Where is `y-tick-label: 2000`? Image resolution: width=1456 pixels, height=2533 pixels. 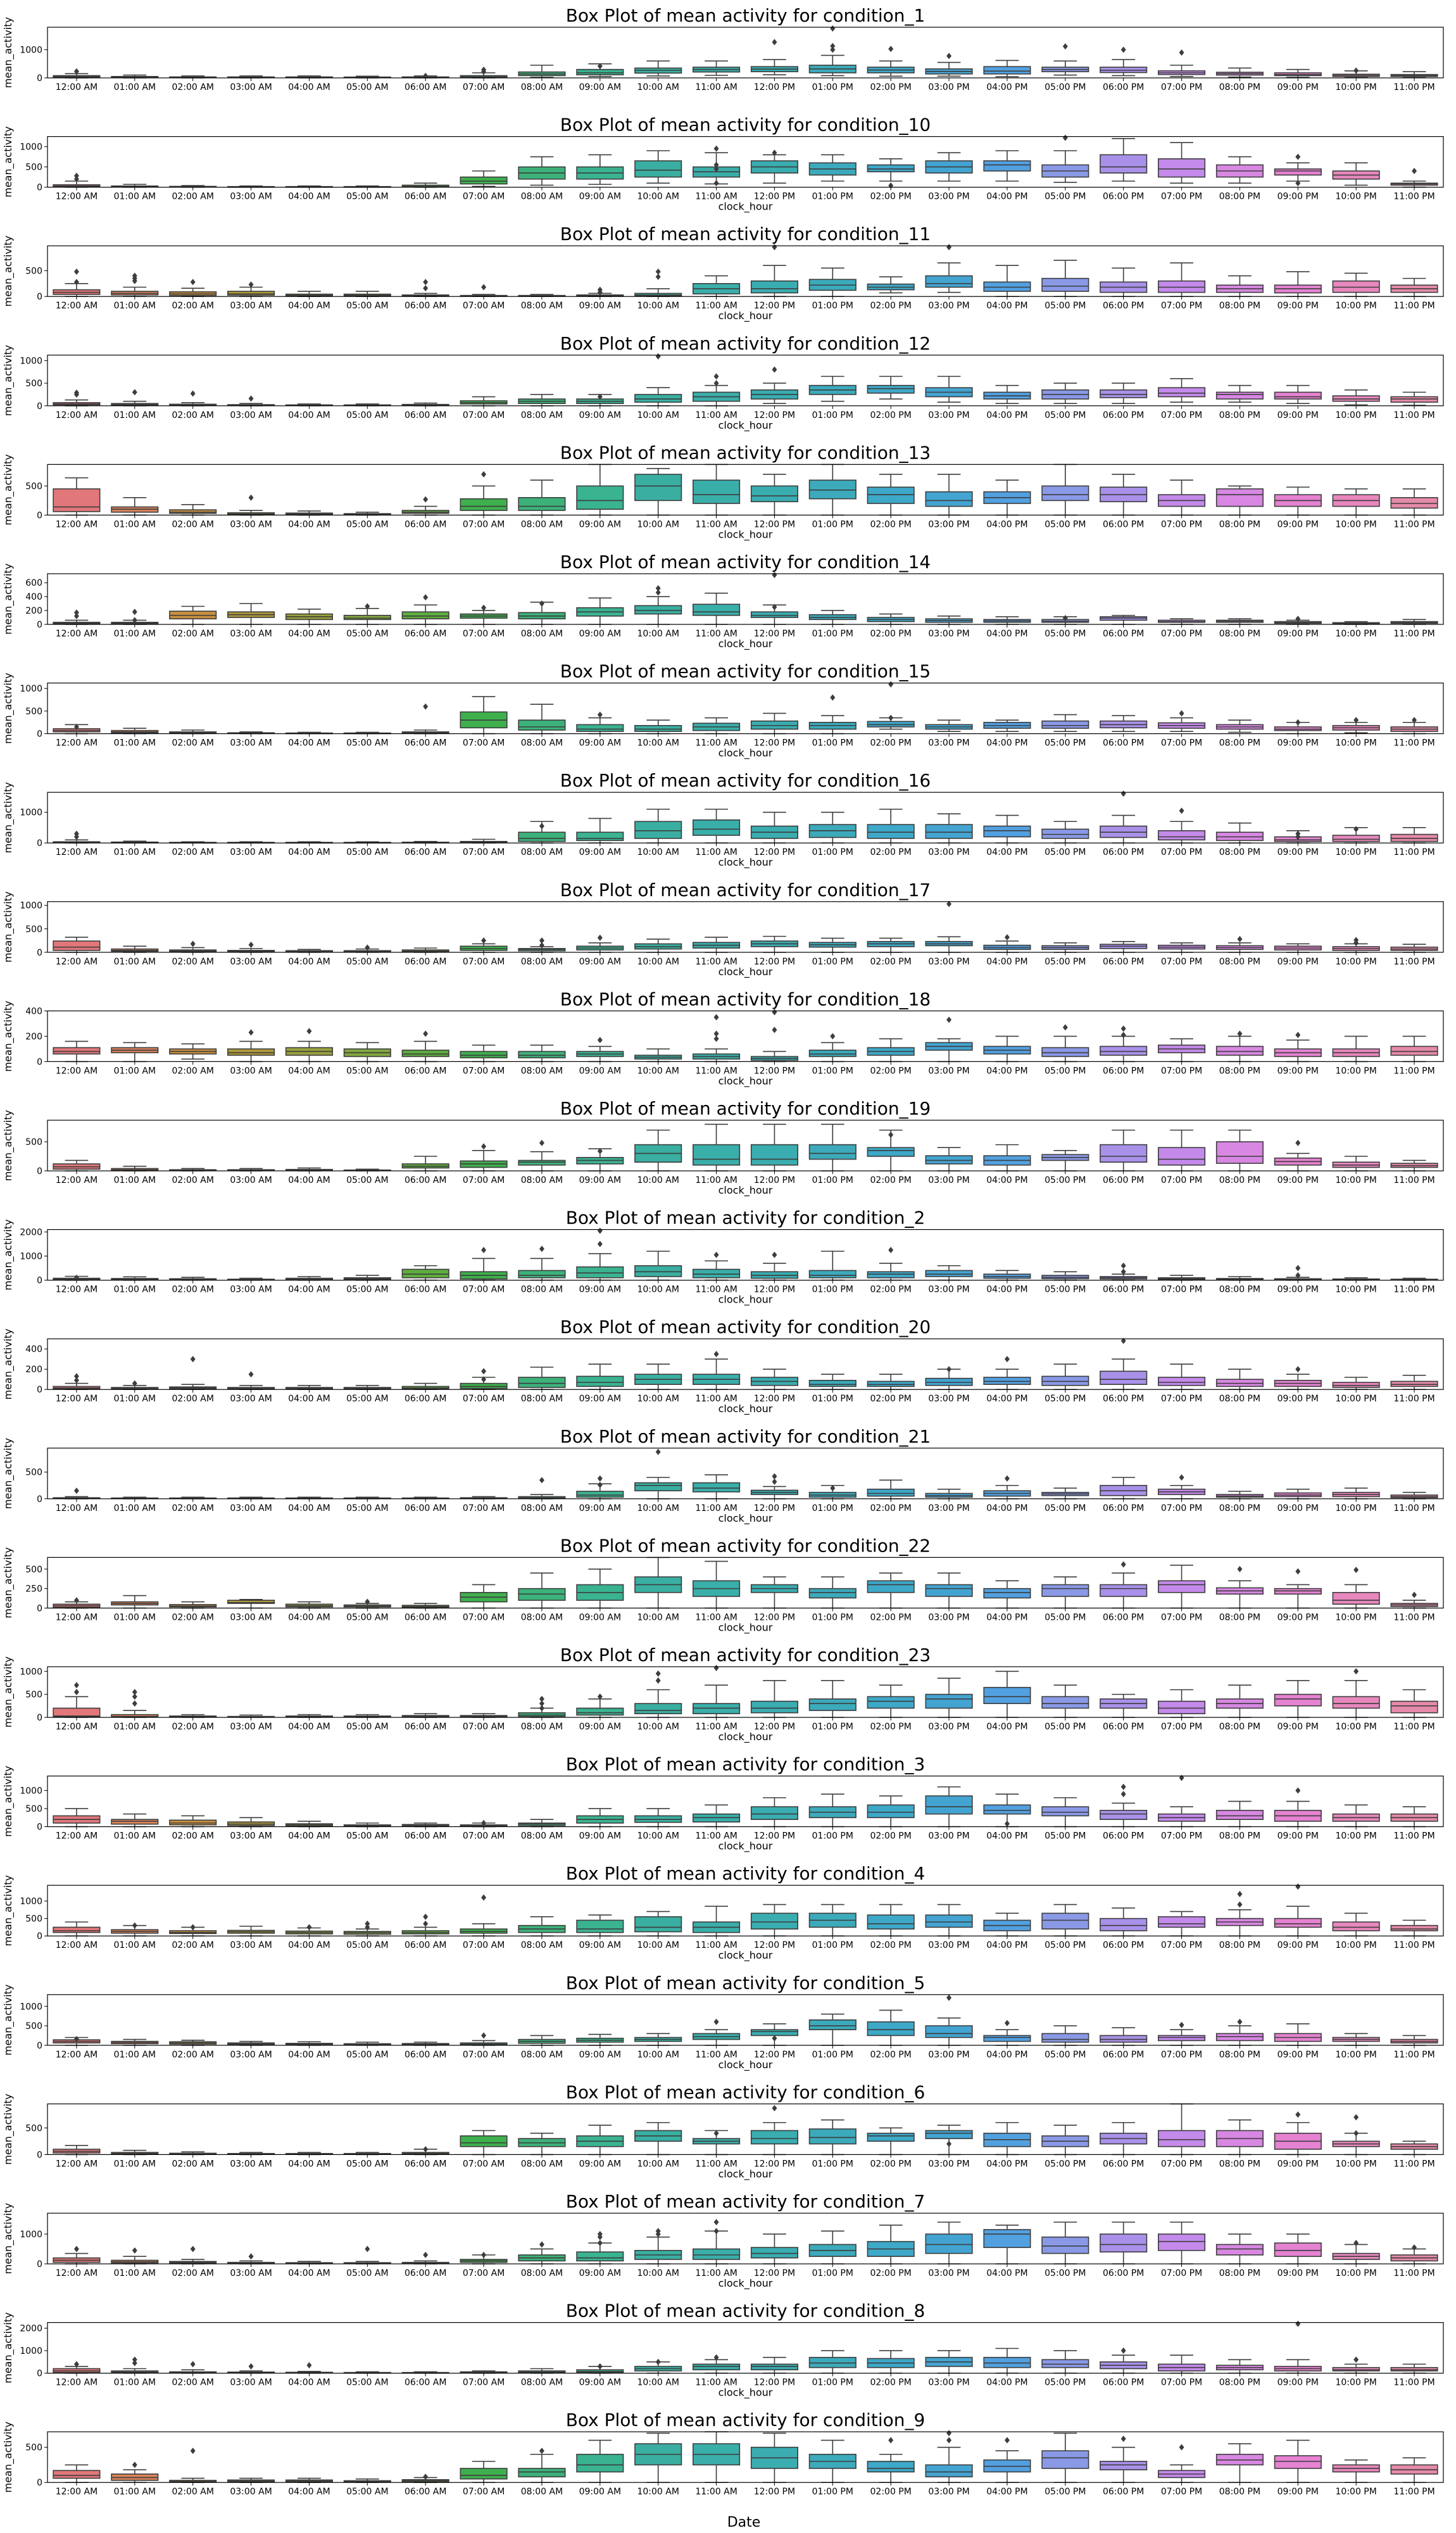 y-tick-label: 2000 is located at coordinates (31, 1232).